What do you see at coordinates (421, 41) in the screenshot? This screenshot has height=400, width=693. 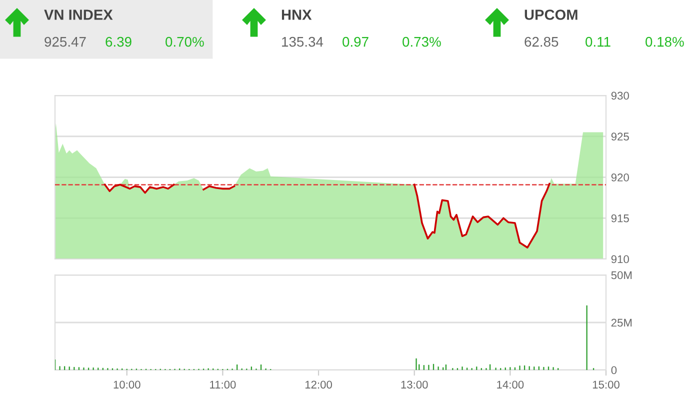 I see `text: 0.73%` at bounding box center [421, 41].